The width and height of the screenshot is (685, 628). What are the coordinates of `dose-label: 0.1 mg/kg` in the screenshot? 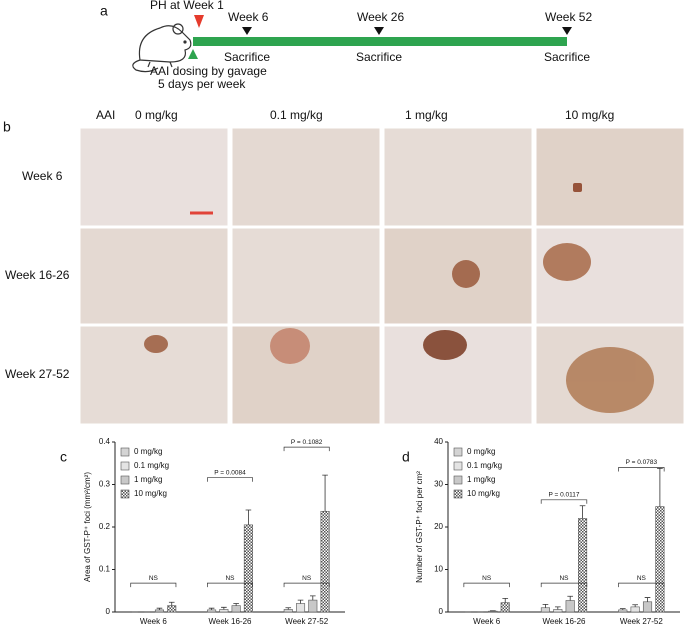 It's located at (296, 115).